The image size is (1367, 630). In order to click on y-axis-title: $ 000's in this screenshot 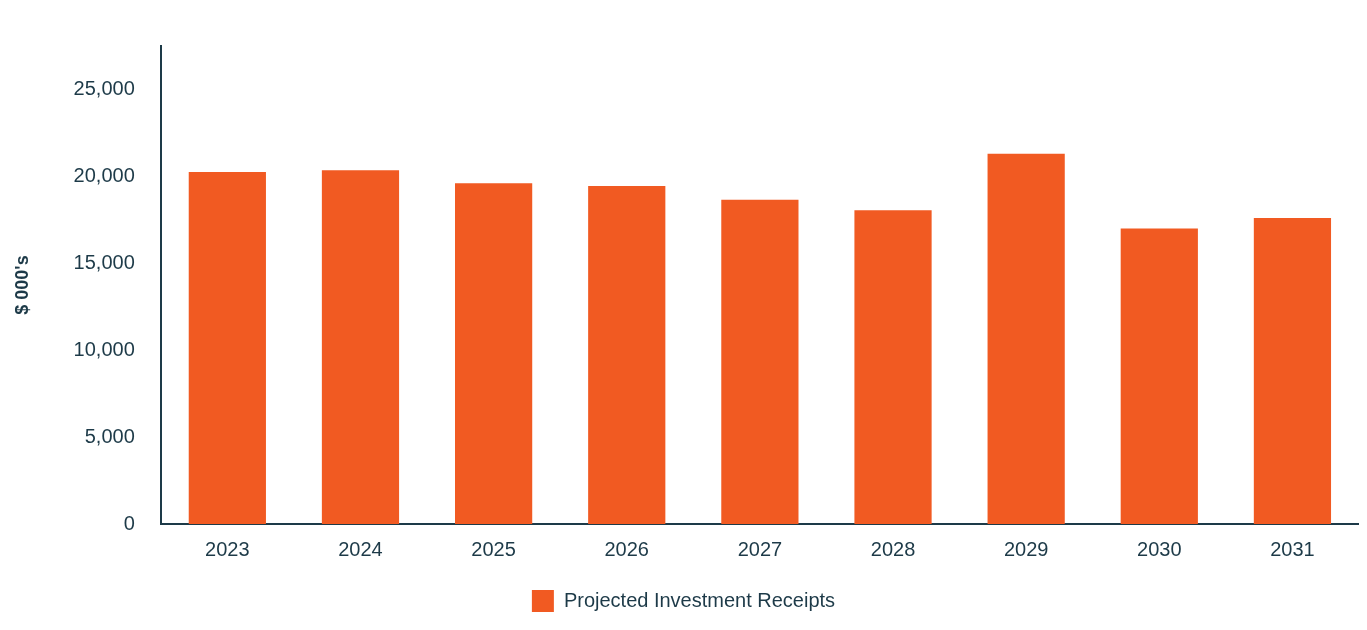, I will do `click(21, 285)`.